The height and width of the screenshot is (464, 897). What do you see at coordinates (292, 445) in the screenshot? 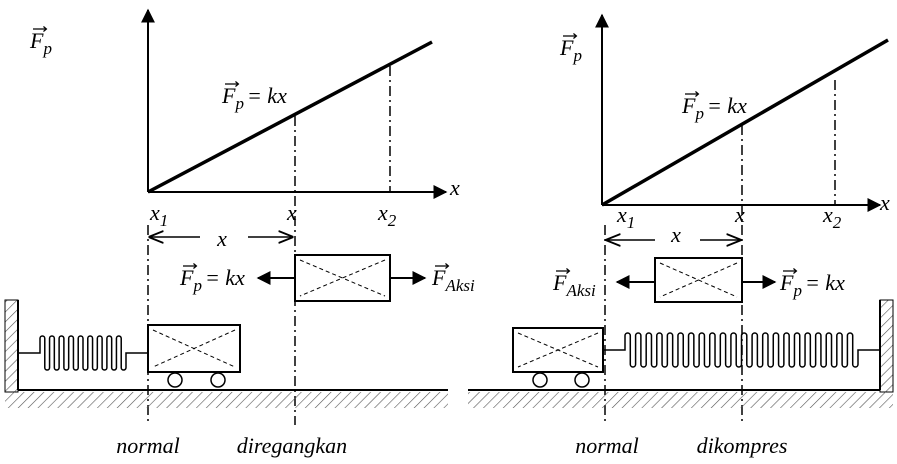
I see `caption: diregangkan` at bounding box center [292, 445].